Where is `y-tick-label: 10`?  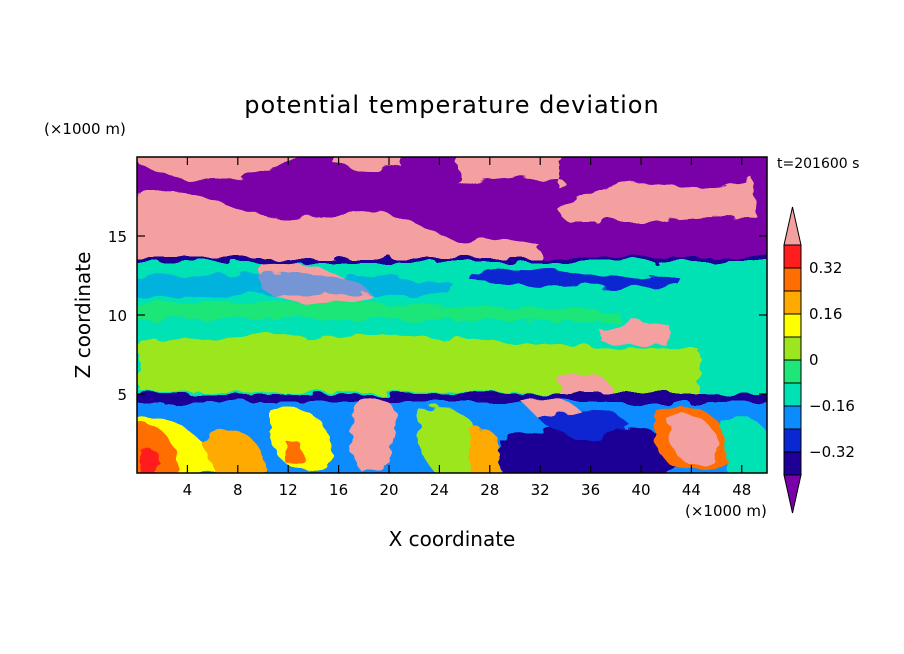 y-tick-label: 10 is located at coordinates (117, 316).